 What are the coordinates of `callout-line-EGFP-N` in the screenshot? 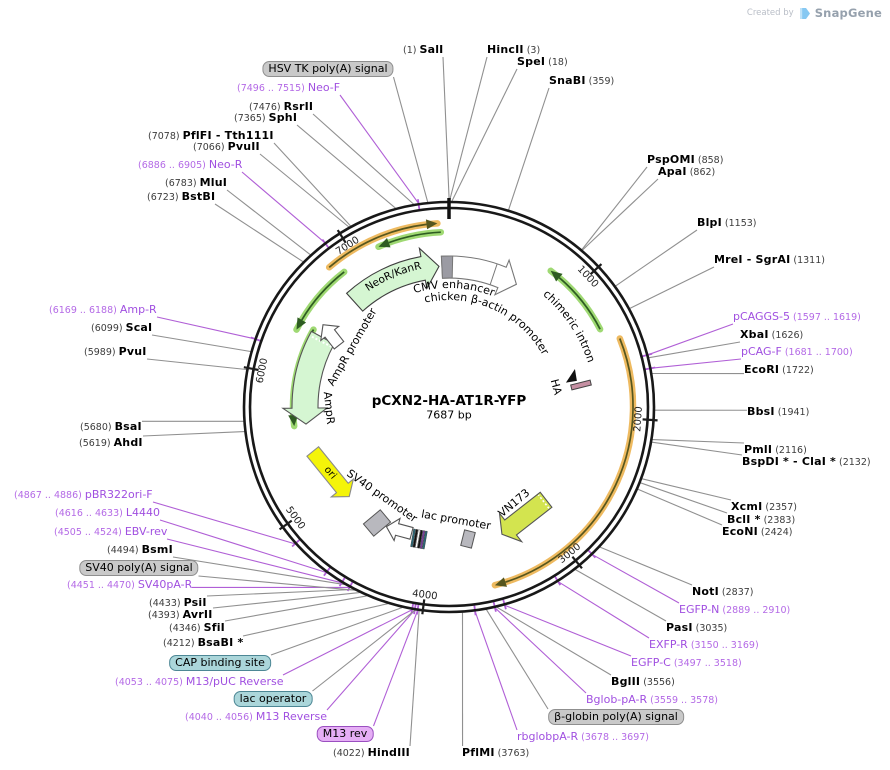 It's located at (636, 579).